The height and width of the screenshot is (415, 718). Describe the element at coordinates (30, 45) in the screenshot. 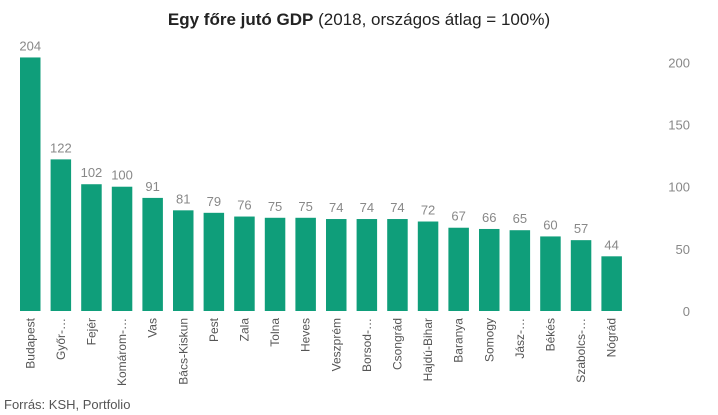

I see `value-label: 204` at that location.